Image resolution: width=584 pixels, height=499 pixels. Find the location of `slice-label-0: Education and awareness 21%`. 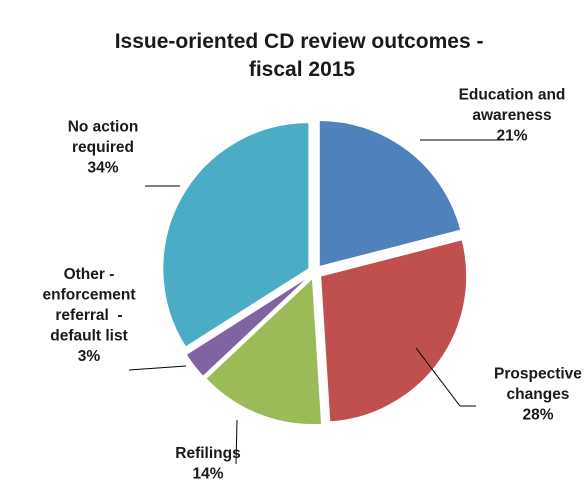

slice-label-0: Education and awareness 21% is located at coordinates (512, 116).